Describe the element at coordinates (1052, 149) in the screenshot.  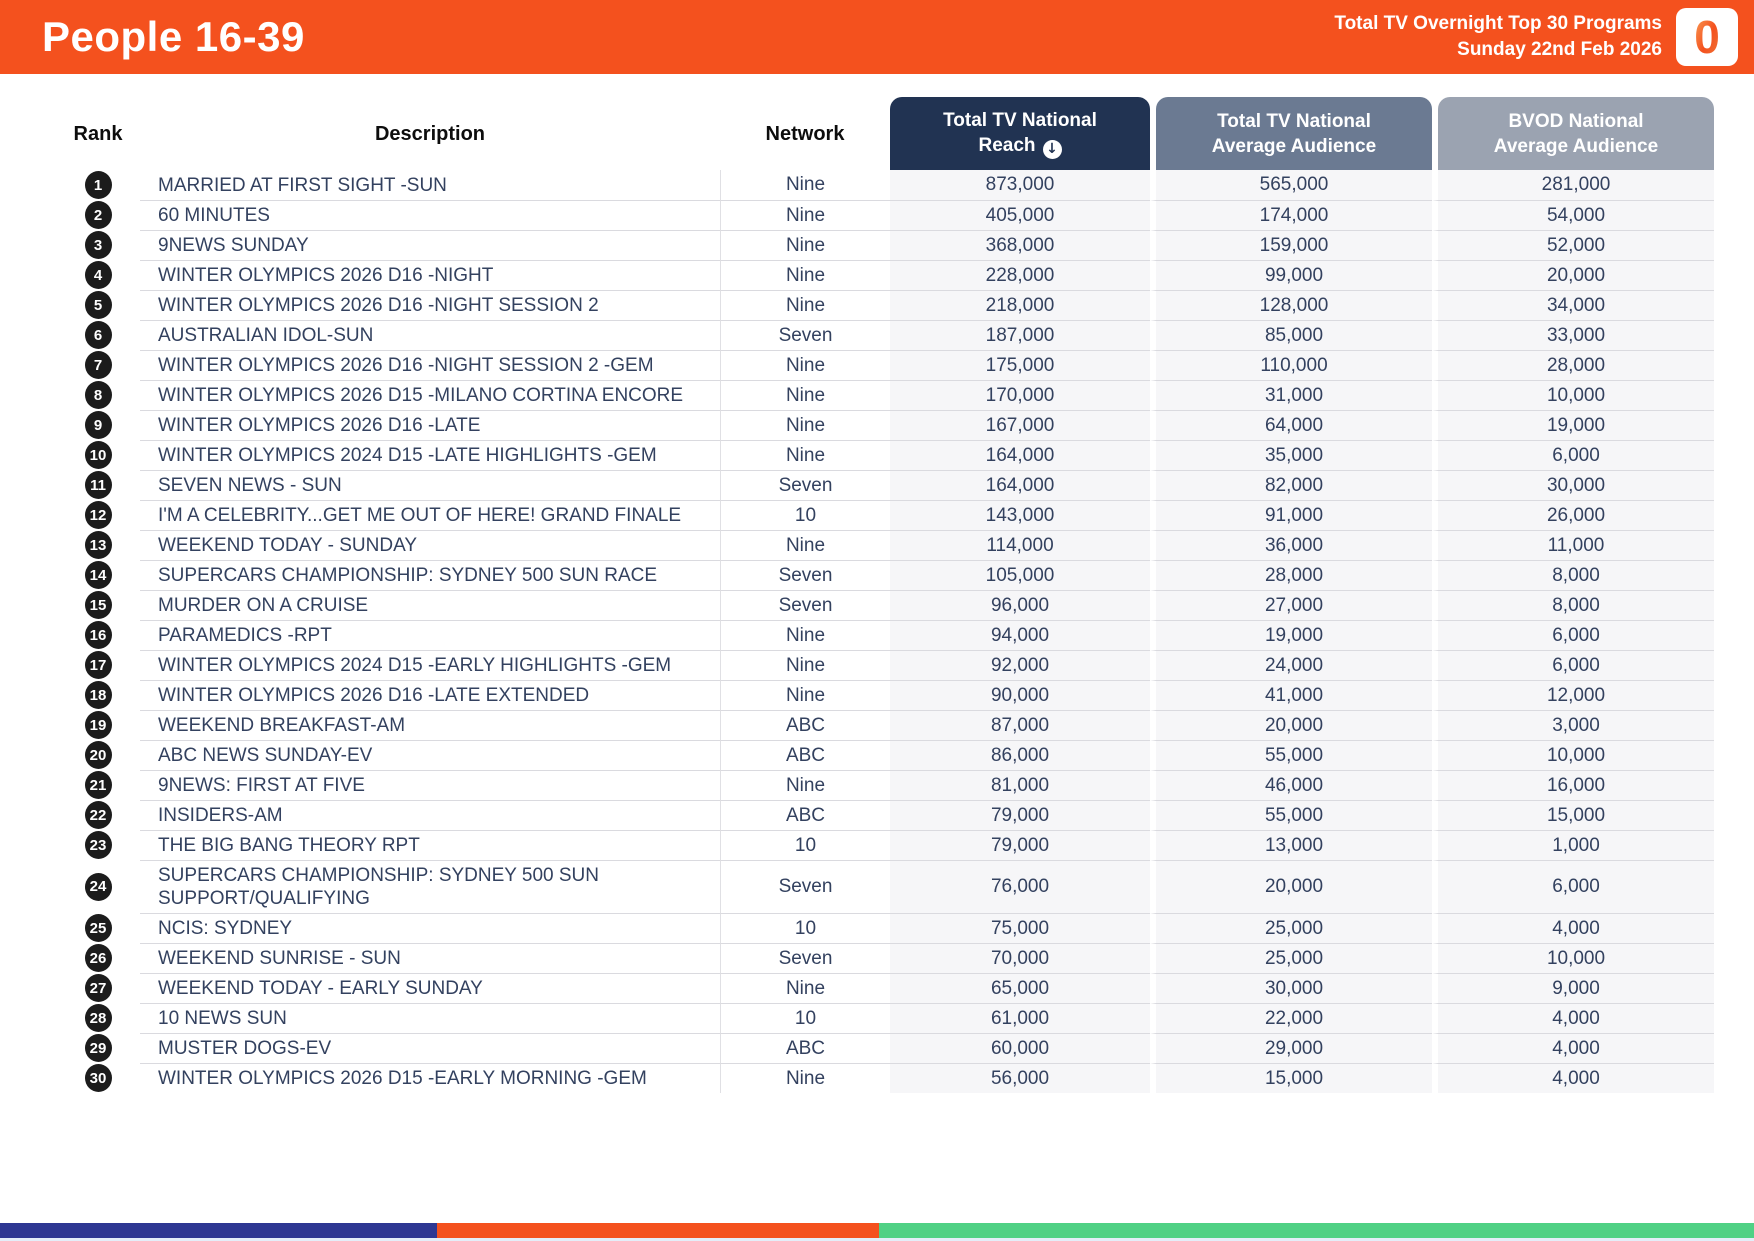
I see `sort-descending-icon: ↓` at that location.